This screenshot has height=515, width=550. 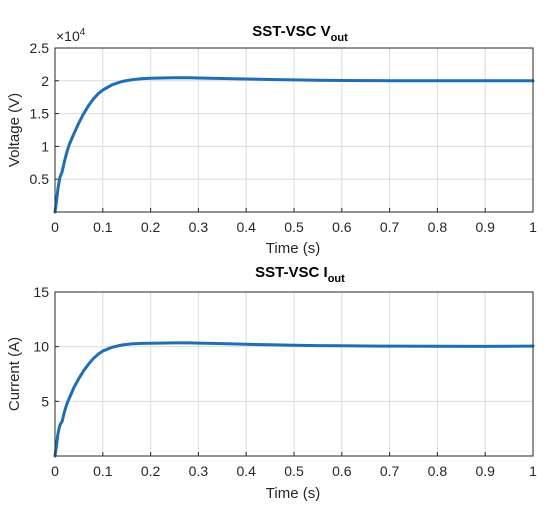 What do you see at coordinates (41, 292) in the screenshot?
I see `y-tick-label: 15` at bounding box center [41, 292].